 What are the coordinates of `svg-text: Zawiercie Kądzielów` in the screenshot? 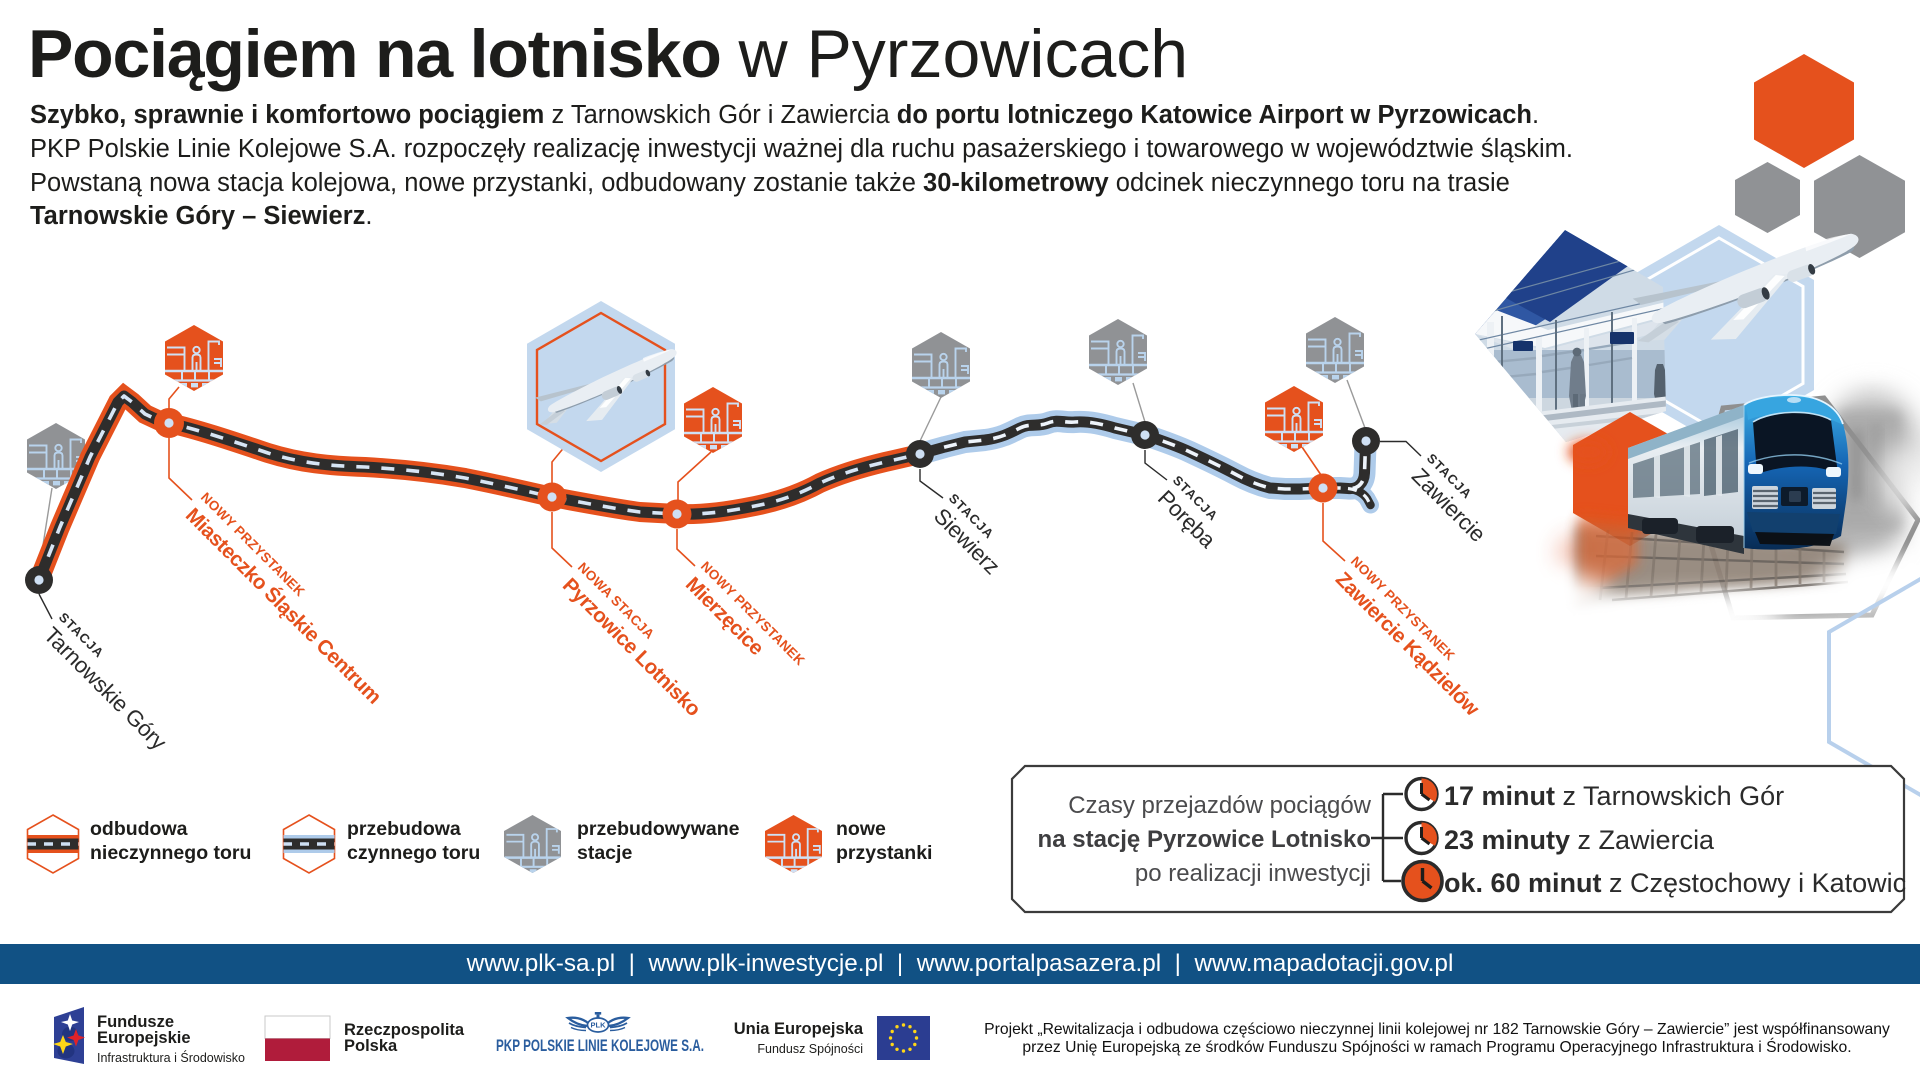 It's located at (1407, 644).